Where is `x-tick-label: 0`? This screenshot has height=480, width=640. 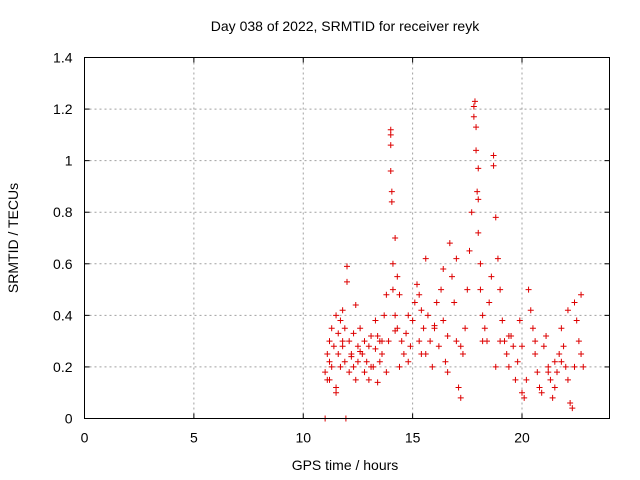 x-tick-label: 0 is located at coordinates (85, 438).